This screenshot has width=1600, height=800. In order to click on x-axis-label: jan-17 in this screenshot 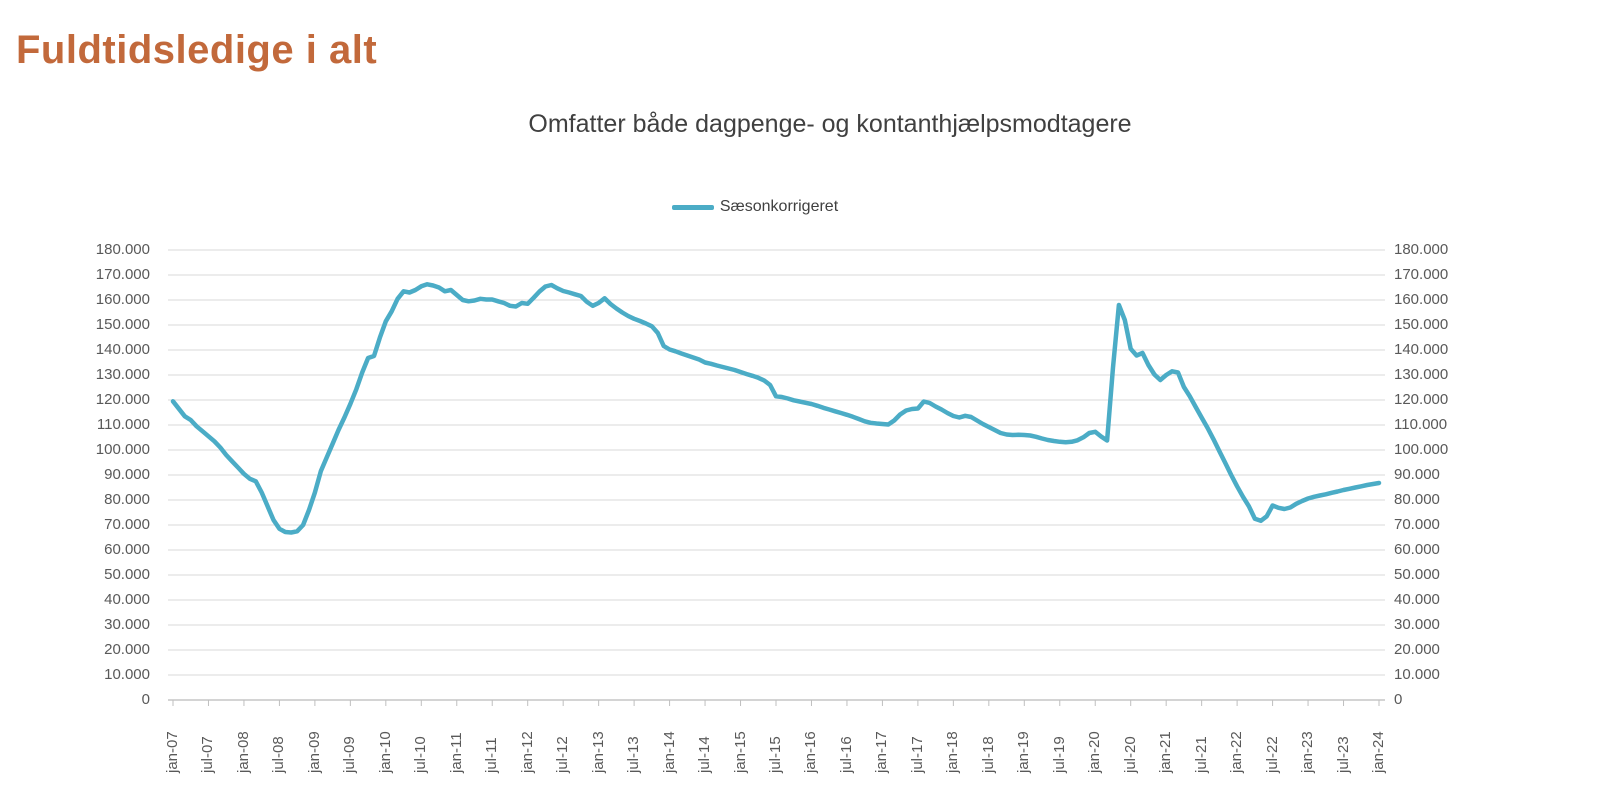, I will do `click(882, 752)`.